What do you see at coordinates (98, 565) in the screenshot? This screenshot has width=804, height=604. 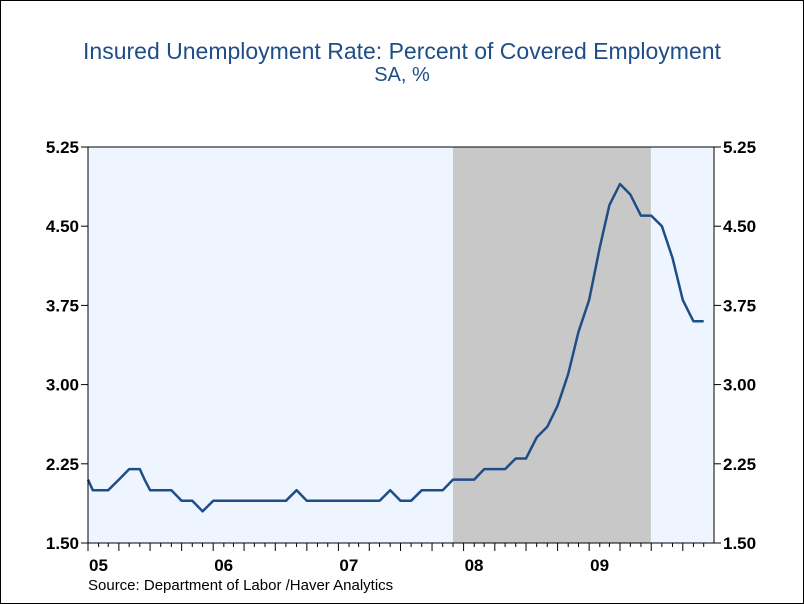 I see `x-tick-label: 05` at bounding box center [98, 565].